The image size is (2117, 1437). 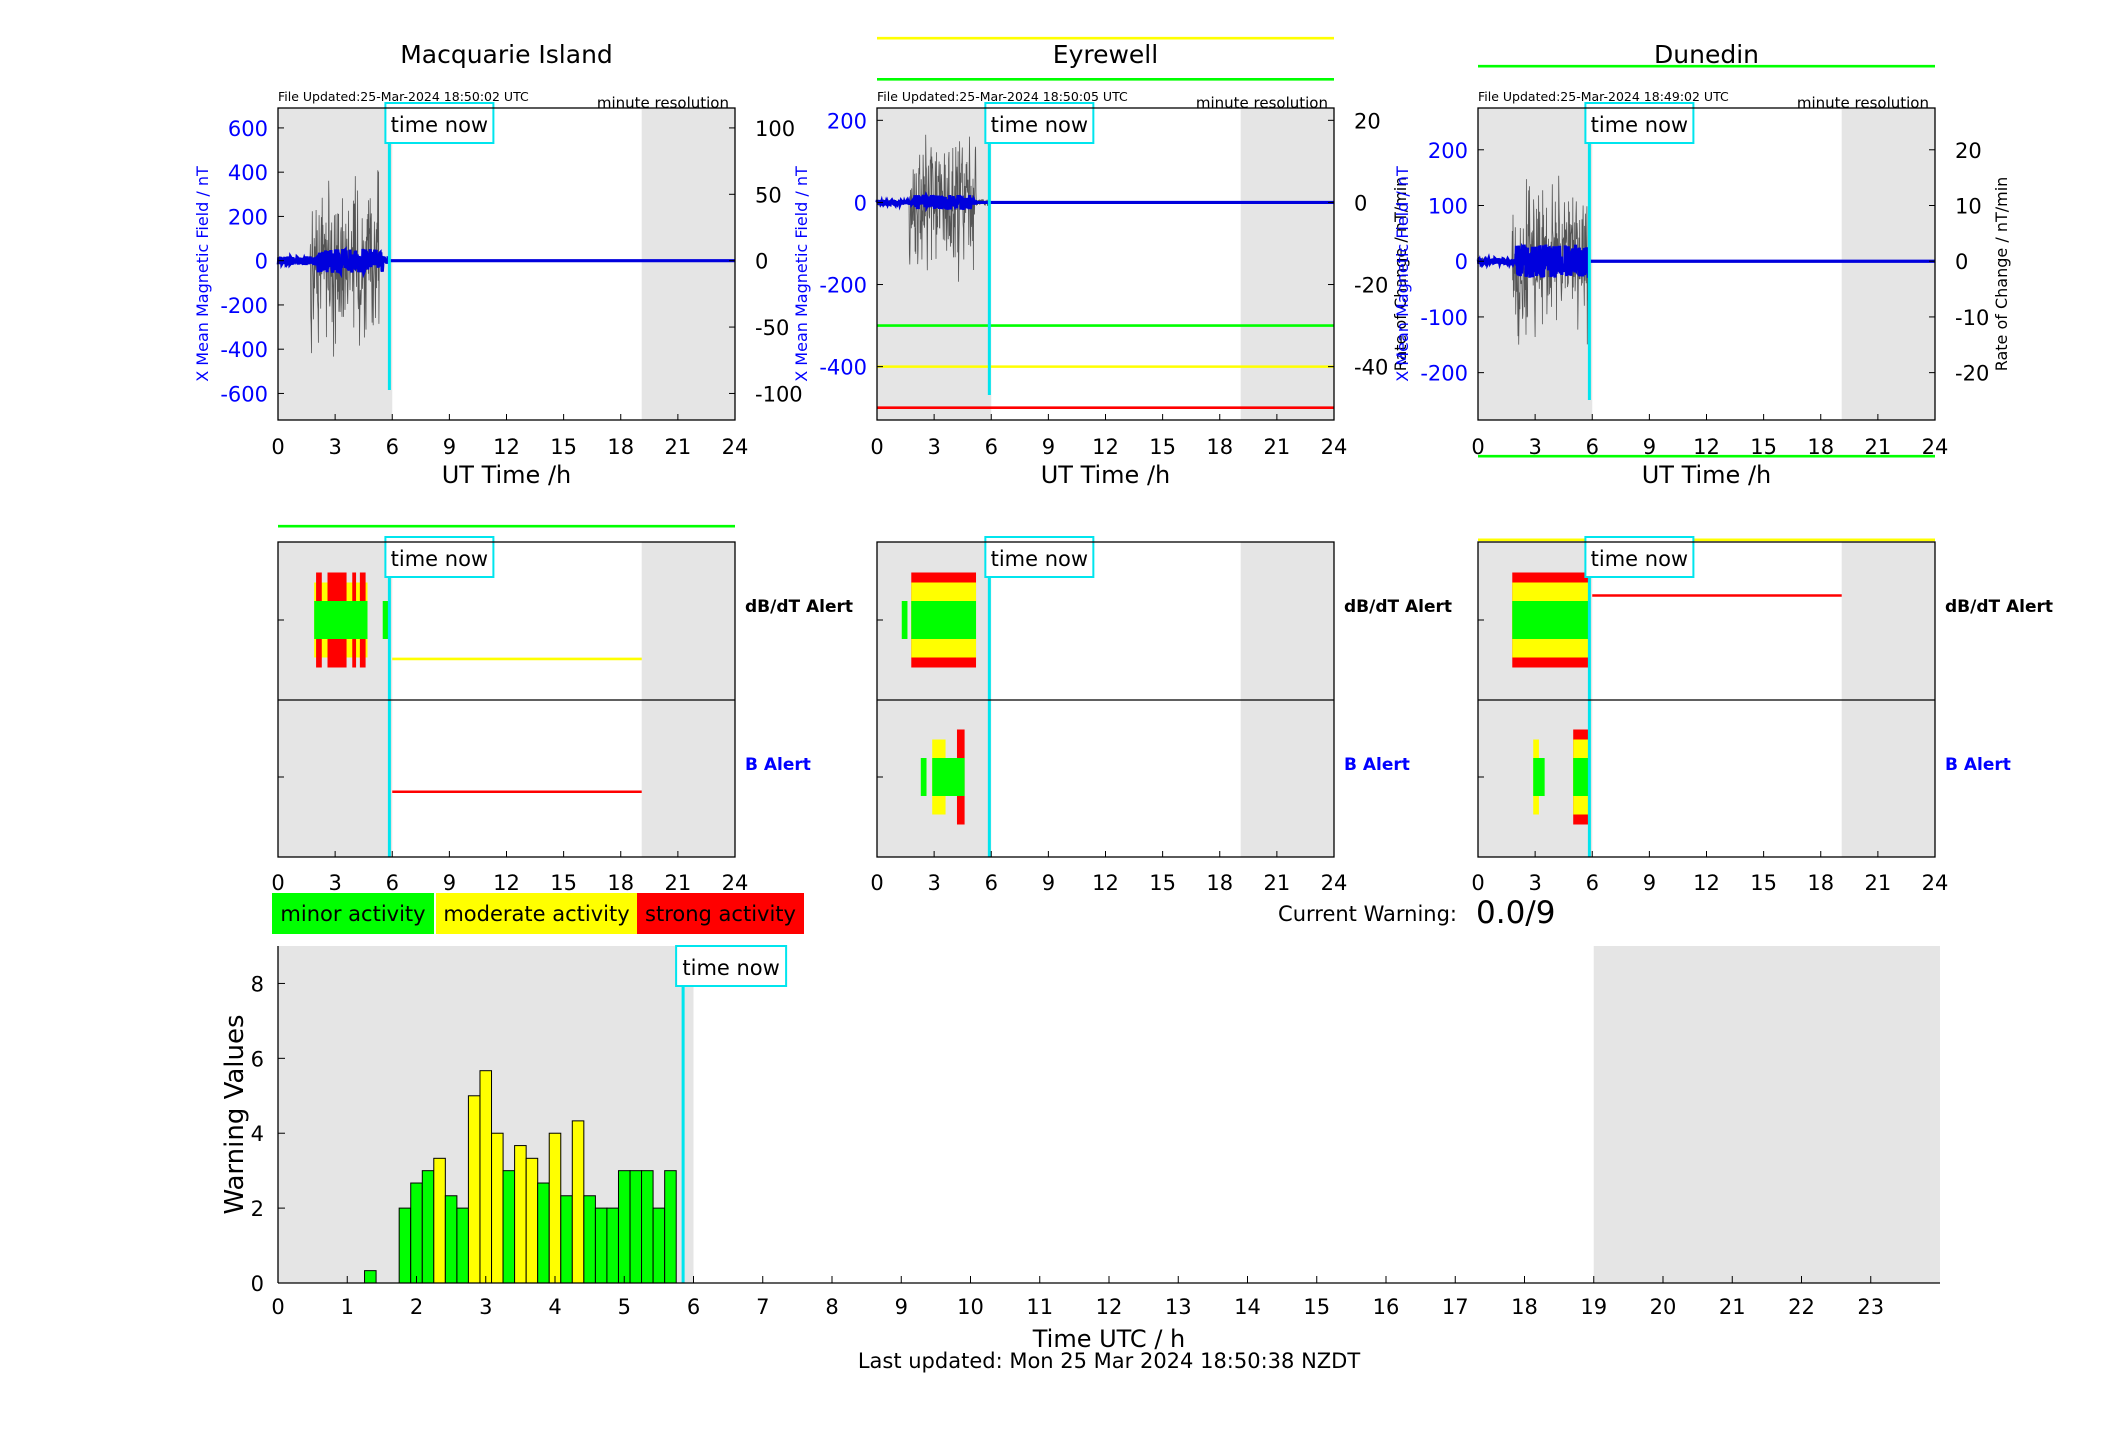 What do you see at coordinates (1371, 286) in the screenshot?
I see `right-tick-label: -20` at bounding box center [1371, 286].